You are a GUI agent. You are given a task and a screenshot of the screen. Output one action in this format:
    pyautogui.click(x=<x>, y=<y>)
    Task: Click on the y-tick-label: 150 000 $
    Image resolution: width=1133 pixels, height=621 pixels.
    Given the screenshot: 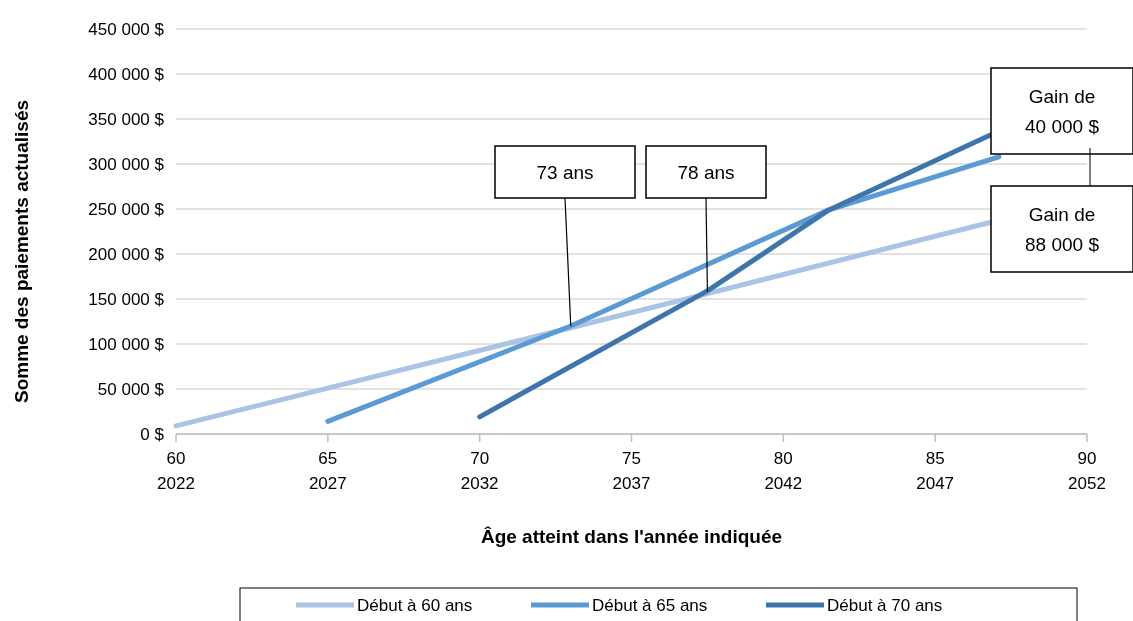 What is the action you would take?
    pyautogui.click(x=126, y=299)
    